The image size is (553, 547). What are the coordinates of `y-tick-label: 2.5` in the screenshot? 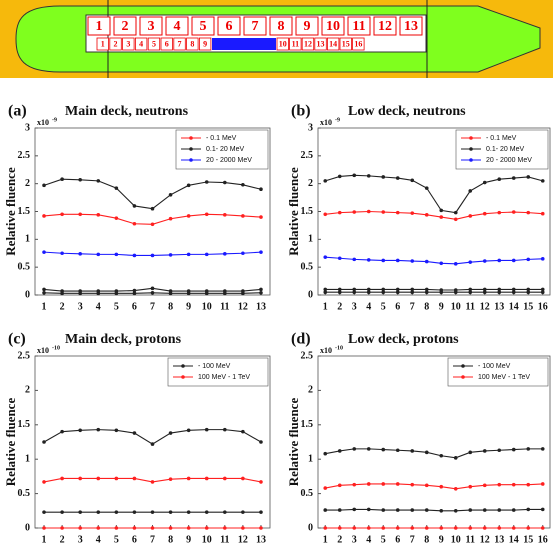 It's located at (307, 355).